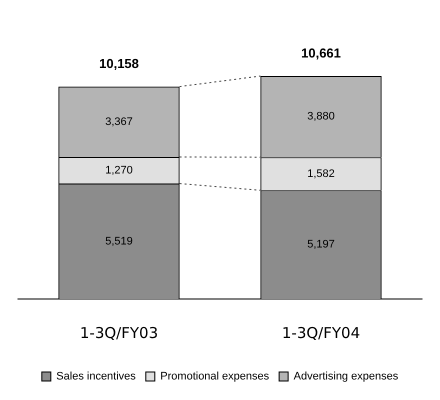 Image resolution: width=440 pixels, height=400 pixels. I want to click on legend-label: Advertising expenses, so click(346, 376).